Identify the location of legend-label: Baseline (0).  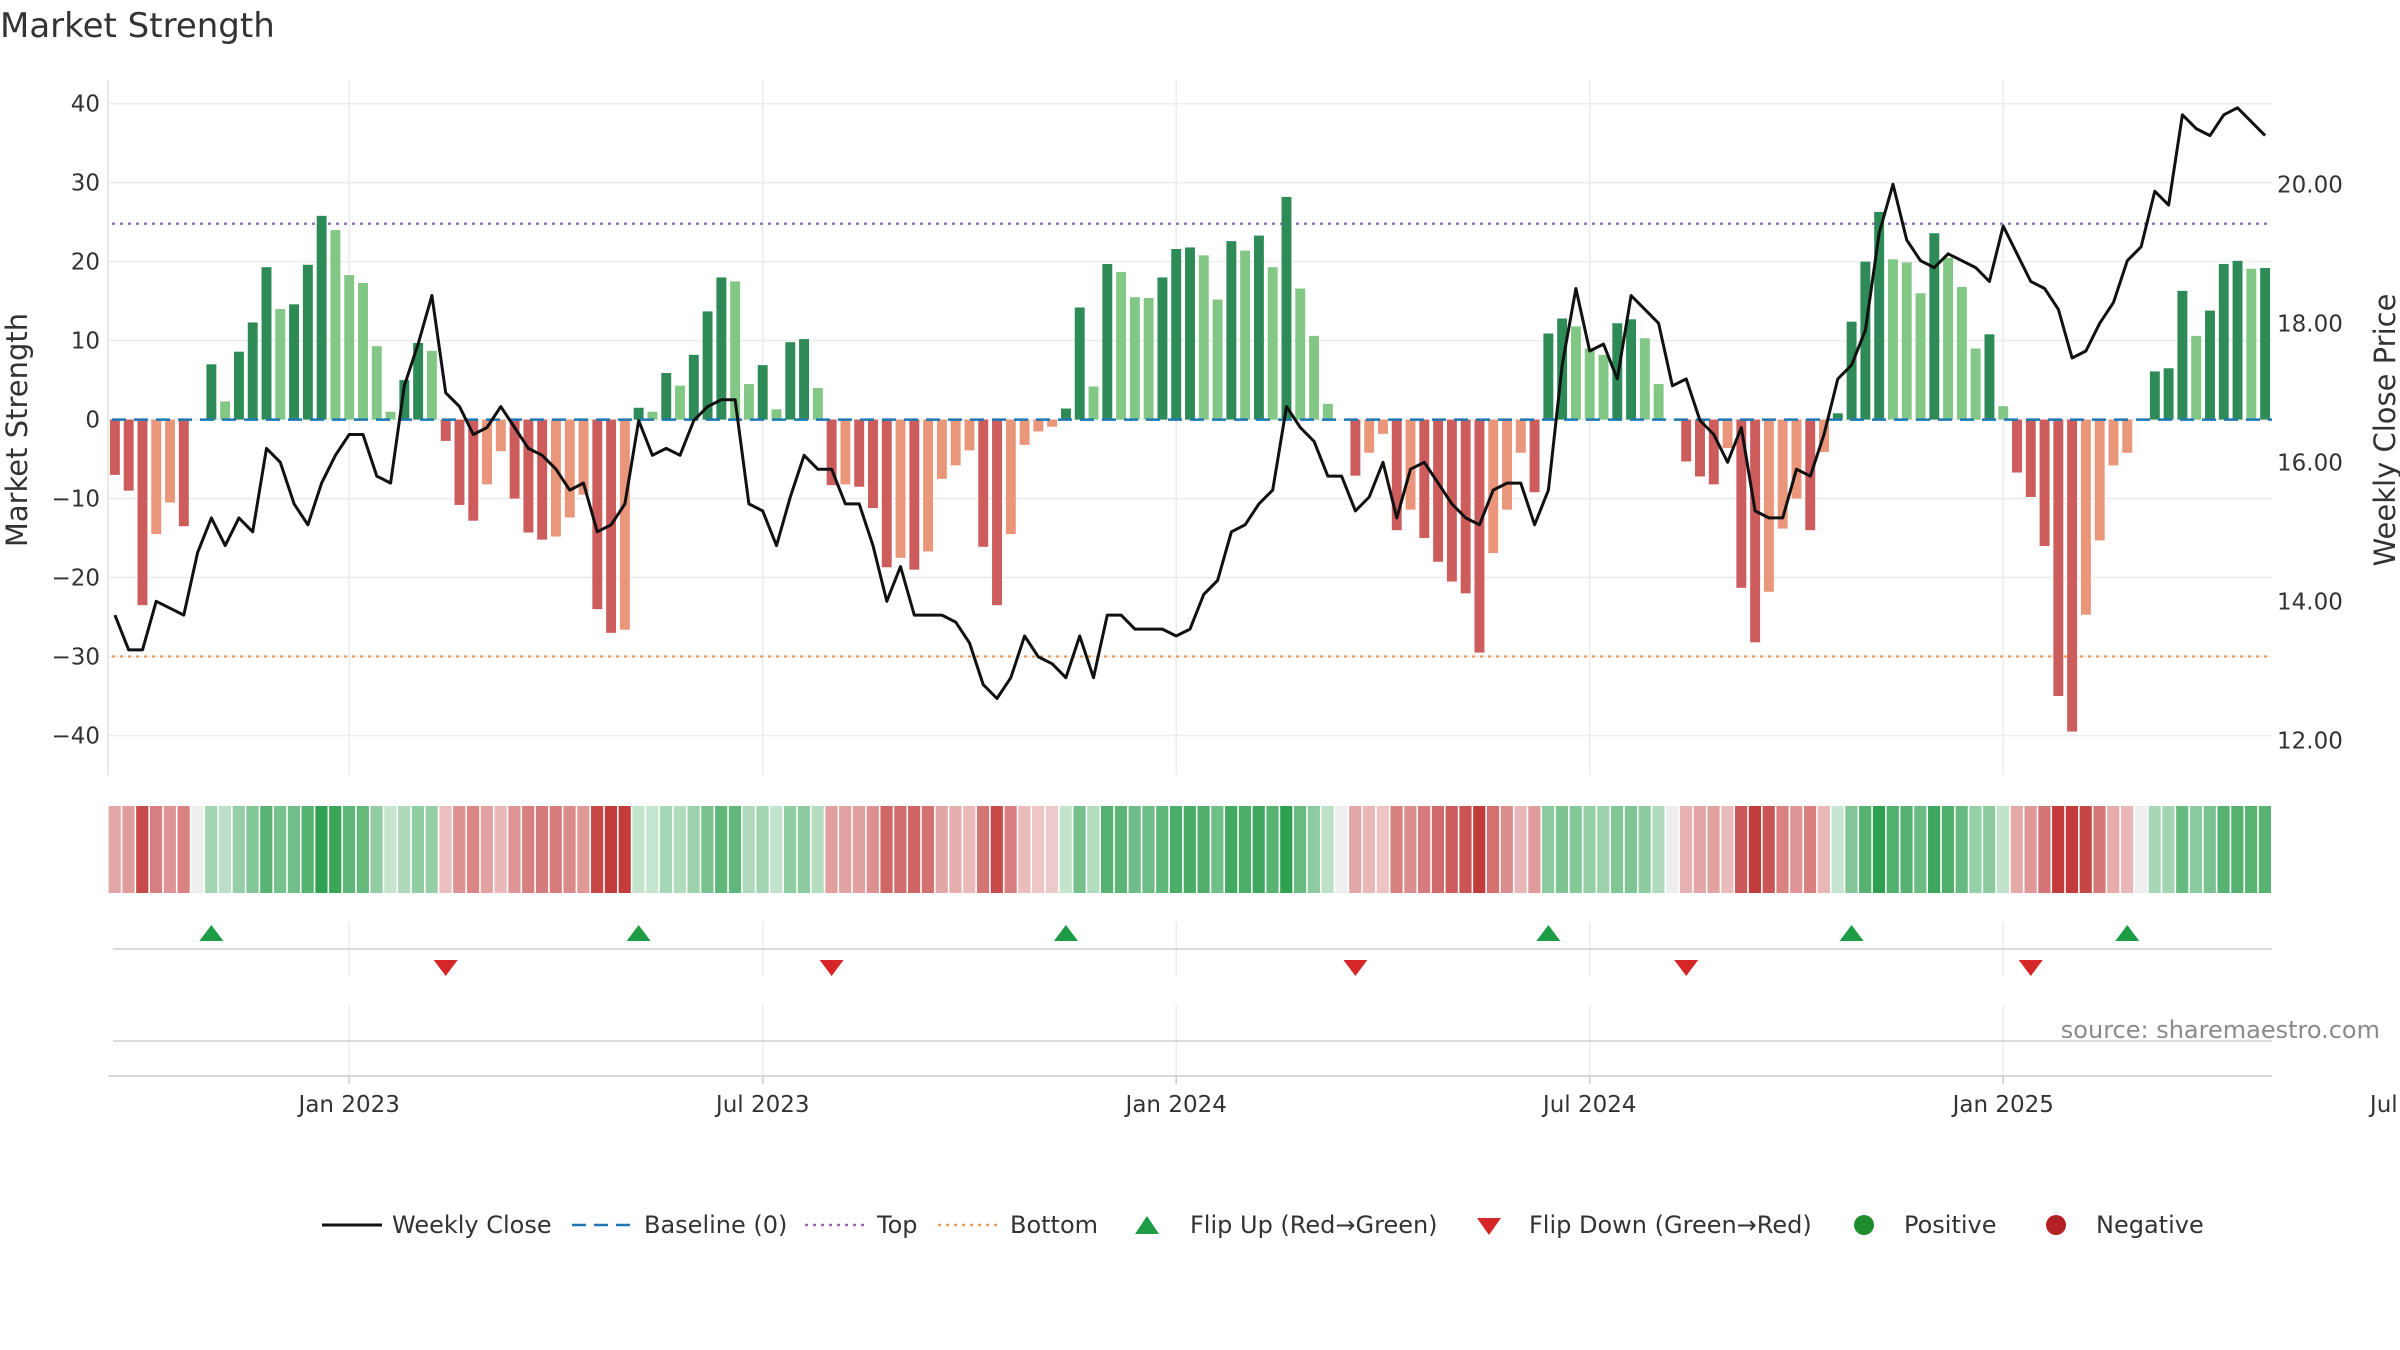
(715, 1225).